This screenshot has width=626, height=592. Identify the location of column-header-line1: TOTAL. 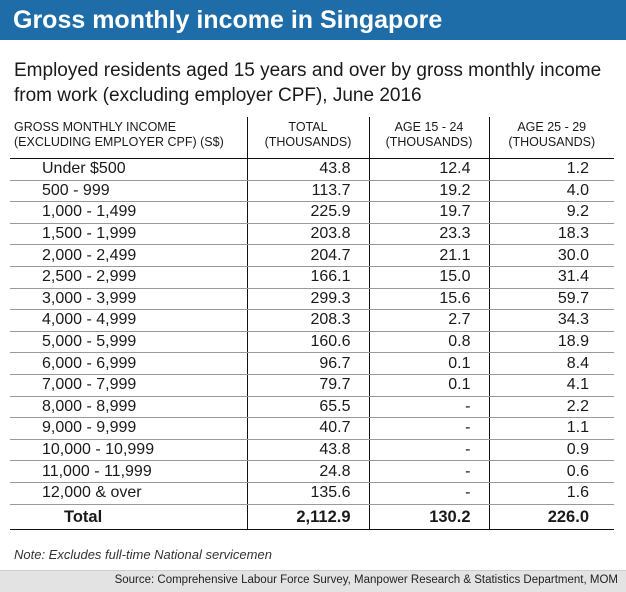
(308, 127).